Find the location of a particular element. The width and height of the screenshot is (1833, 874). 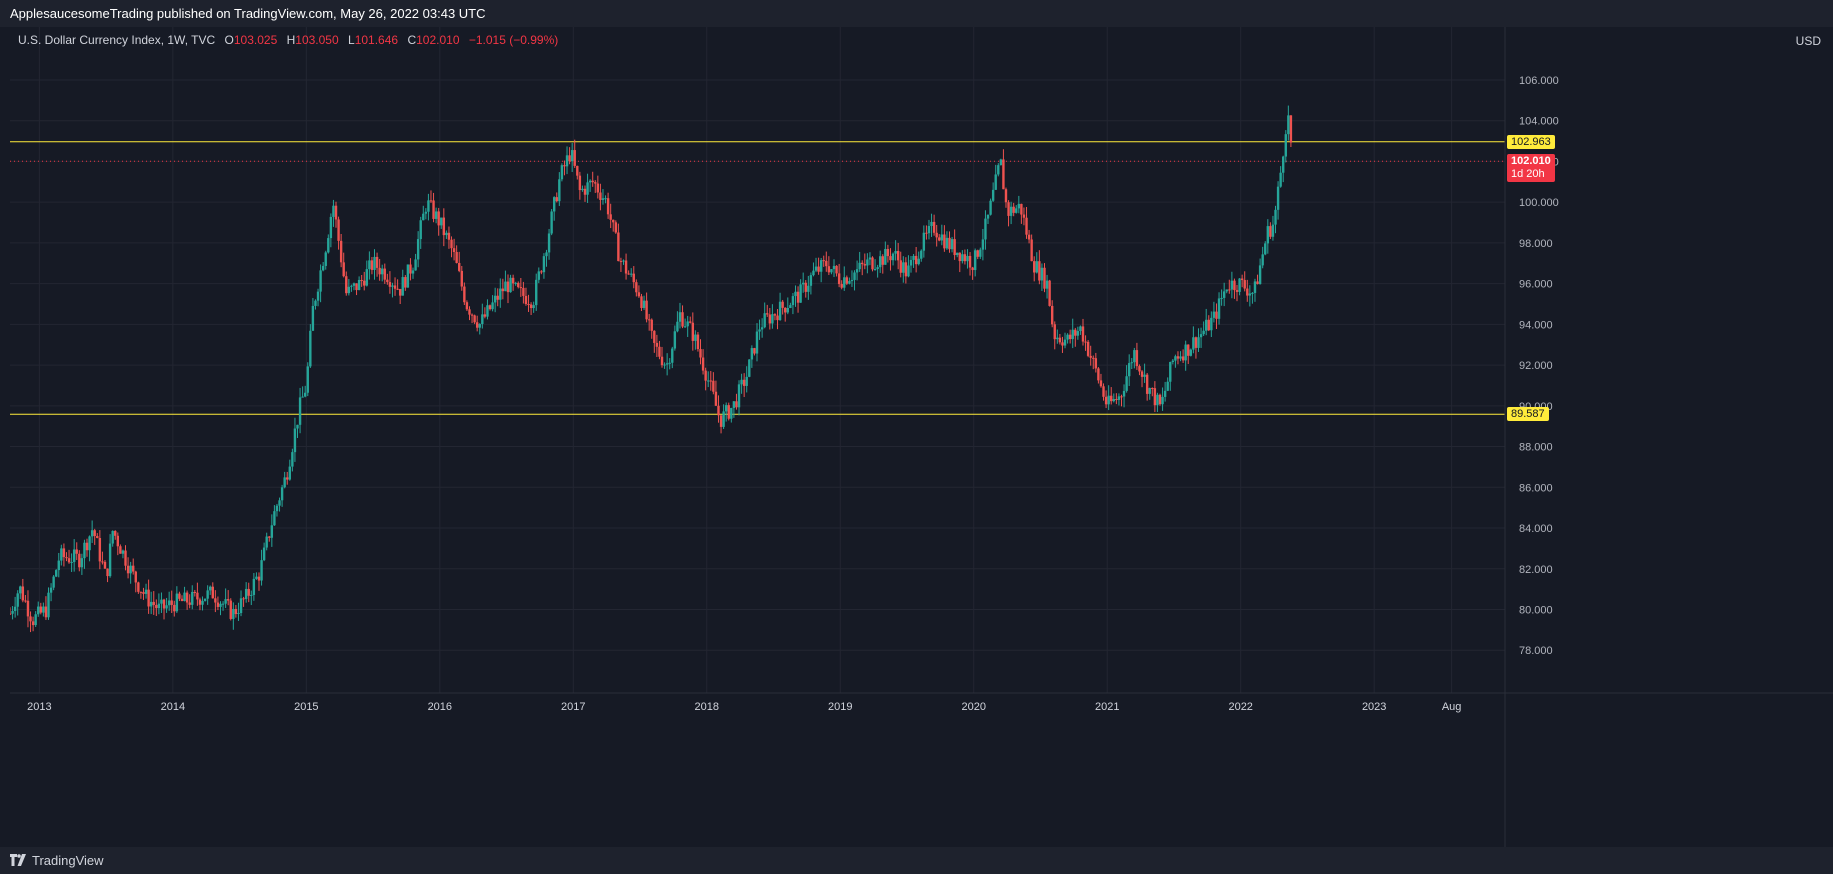

open-value: 103.025 is located at coordinates (255, 40).